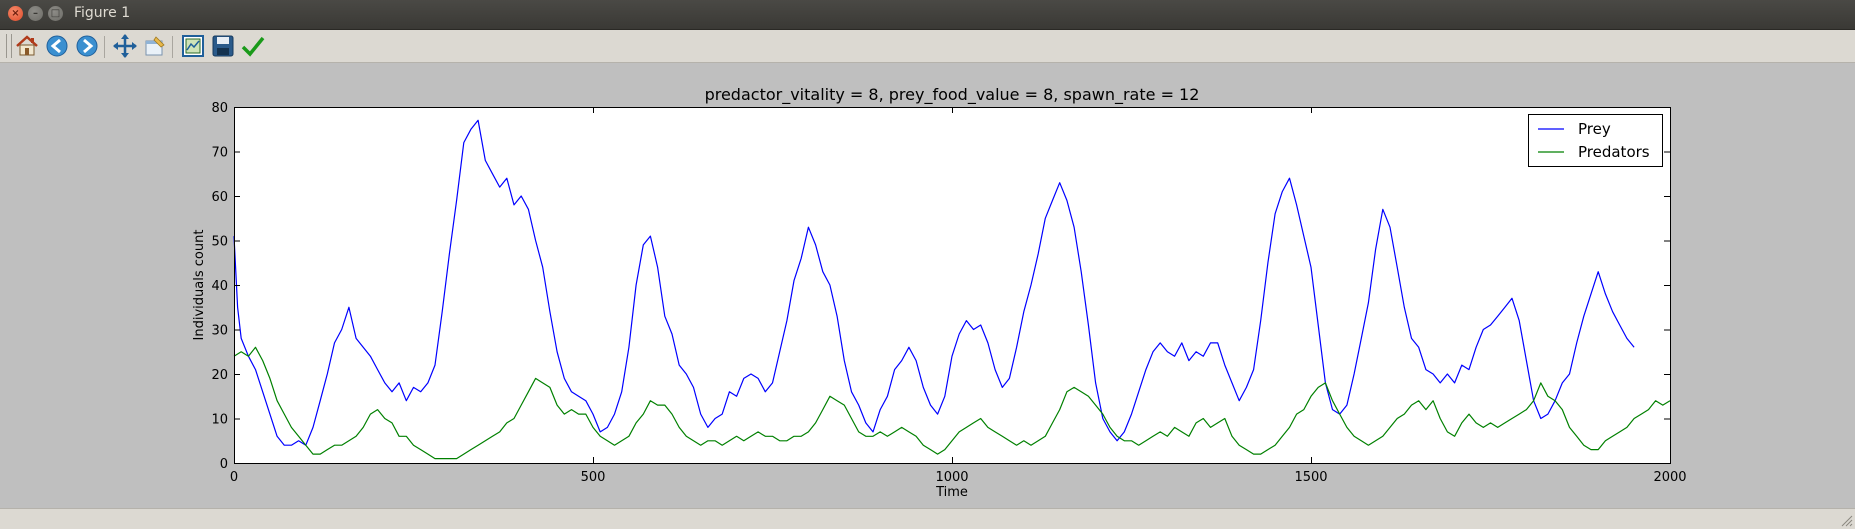 This screenshot has height=529, width=1855. Describe the element at coordinates (55, 13) in the screenshot. I see `window-maximize-button: □` at that location.